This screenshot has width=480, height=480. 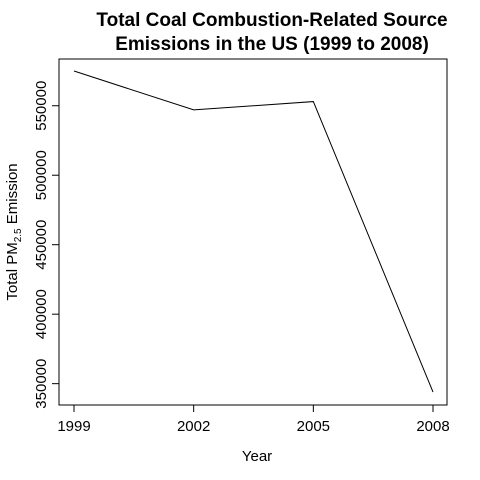 I want to click on x-tick-label: 1999, so click(x=73, y=426).